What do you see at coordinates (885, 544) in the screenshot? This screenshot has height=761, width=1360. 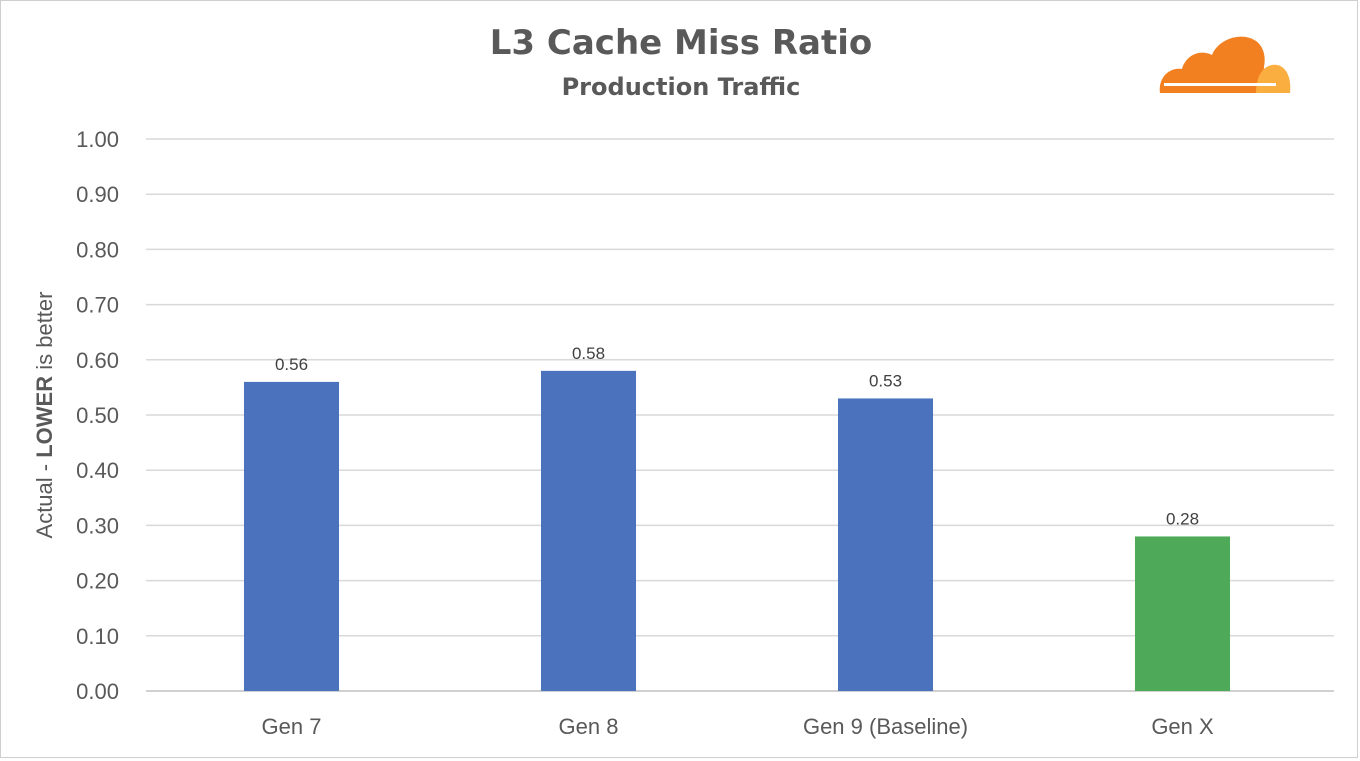 I see `bar-gen-9-baseline` at bounding box center [885, 544].